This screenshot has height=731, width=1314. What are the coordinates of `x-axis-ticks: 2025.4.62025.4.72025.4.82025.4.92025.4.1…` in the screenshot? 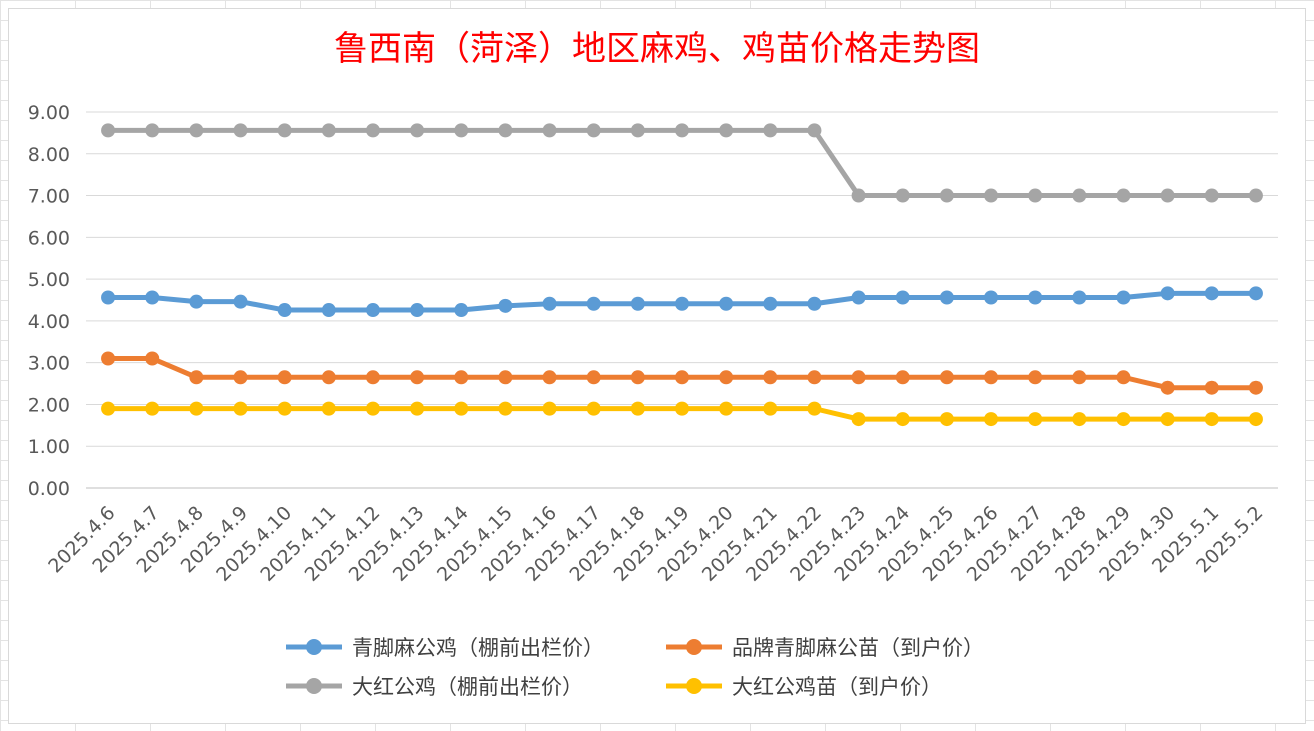 It's located at (655, 544).